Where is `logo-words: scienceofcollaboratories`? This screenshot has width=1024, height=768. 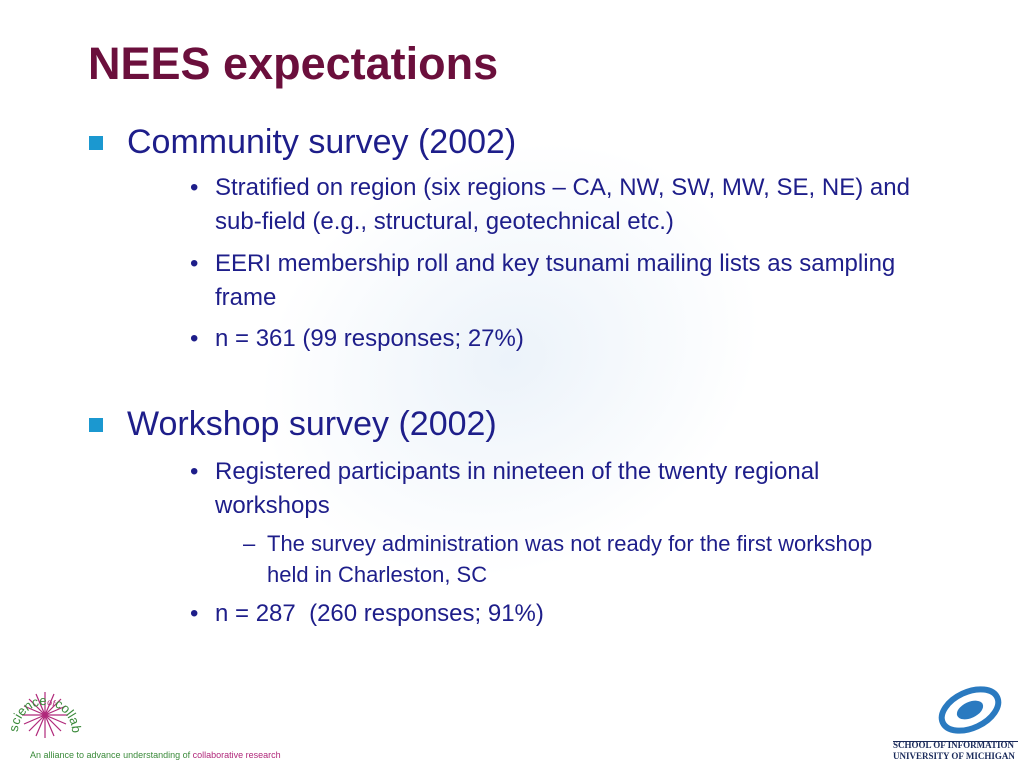
logo-words: scienceofcollaboratories is located at coordinates (42, 701).